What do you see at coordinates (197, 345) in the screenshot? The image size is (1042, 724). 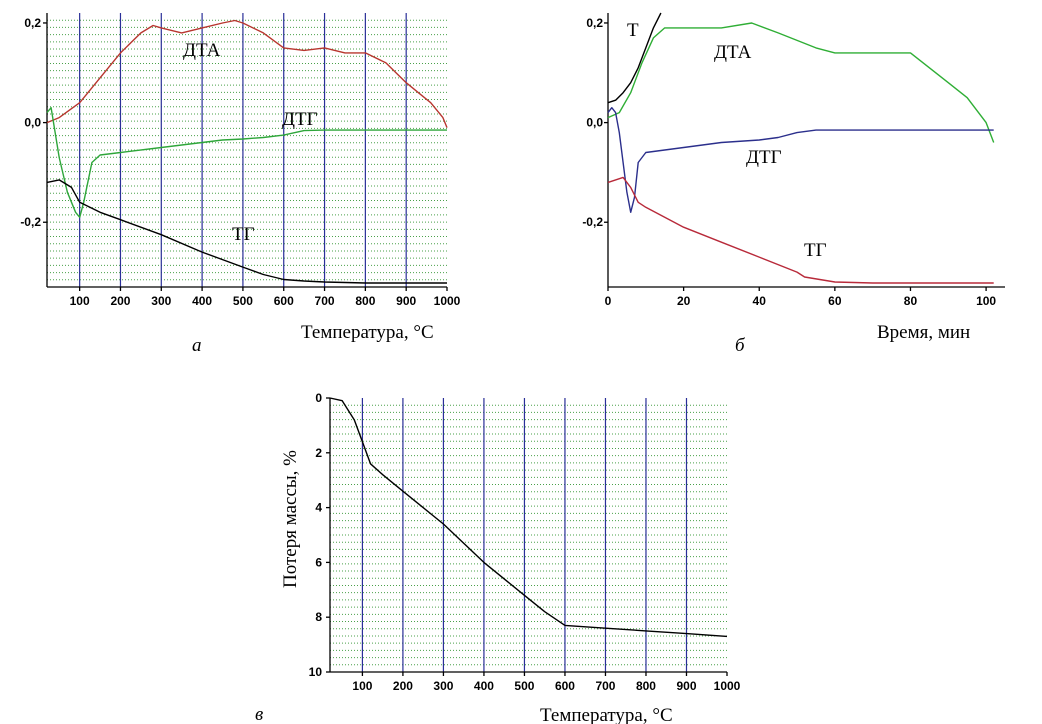 I see `panel-a-letter: а` at bounding box center [197, 345].